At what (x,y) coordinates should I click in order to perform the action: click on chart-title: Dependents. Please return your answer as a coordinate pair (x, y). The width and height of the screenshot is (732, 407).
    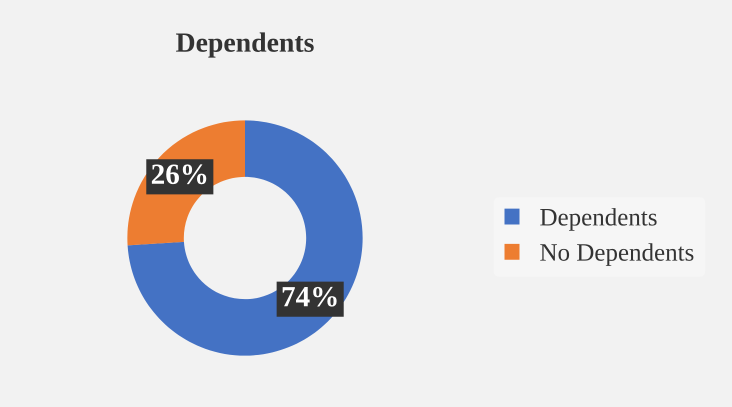
    Looking at the image, I should click on (245, 45).